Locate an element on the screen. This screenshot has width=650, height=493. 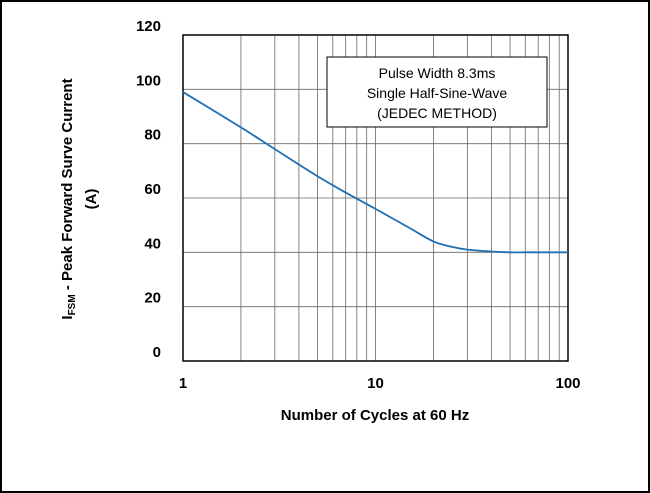
y-axis-label-sub: FSM is located at coordinates (72, 304).